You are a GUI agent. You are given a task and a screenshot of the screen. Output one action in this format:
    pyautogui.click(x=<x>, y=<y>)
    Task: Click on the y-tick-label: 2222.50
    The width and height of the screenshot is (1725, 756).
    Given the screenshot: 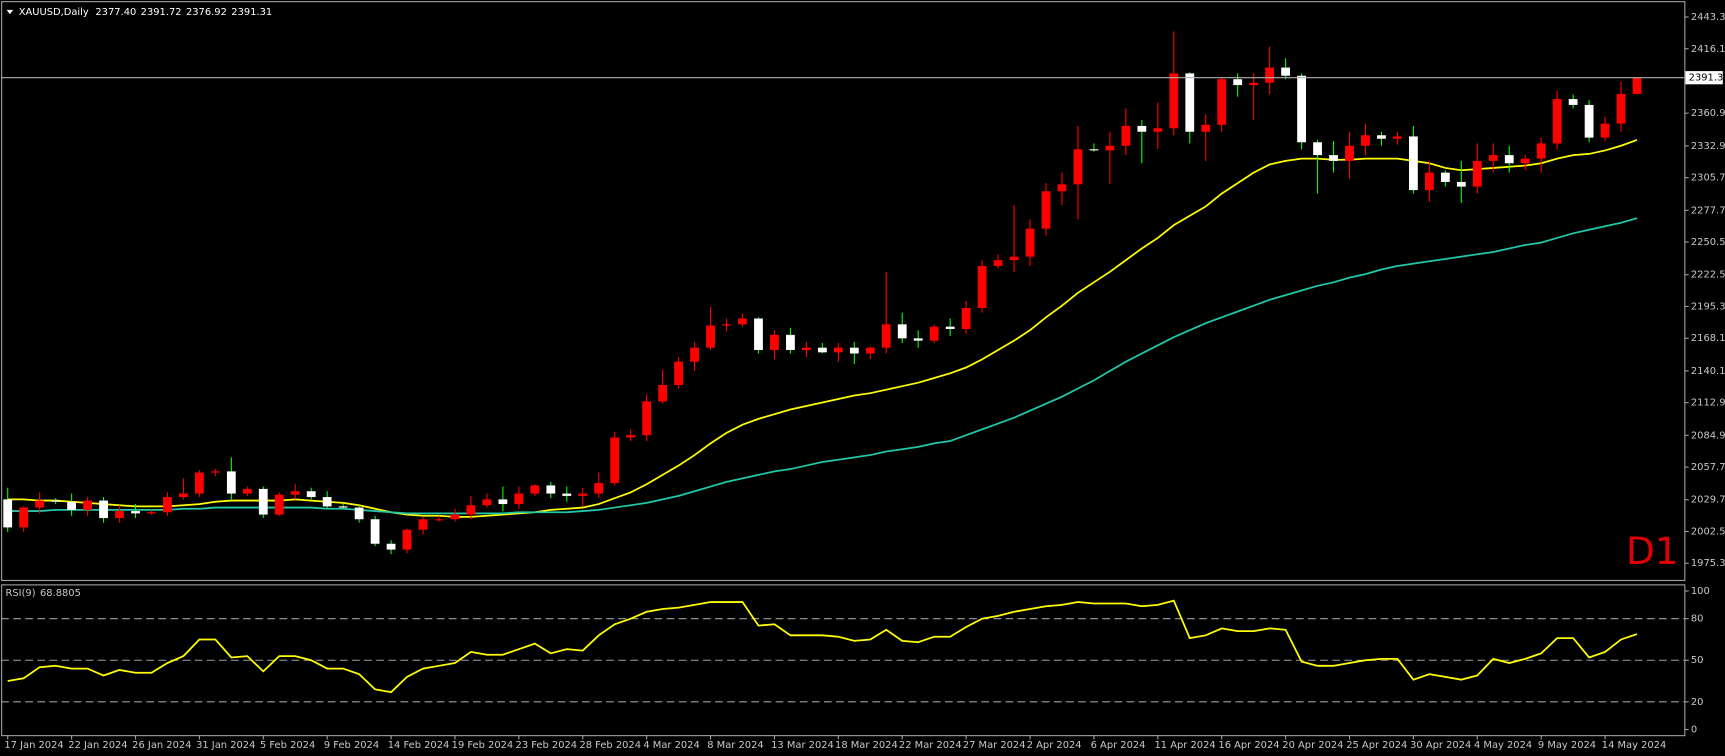 What is the action you would take?
    pyautogui.click(x=1708, y=275)
    